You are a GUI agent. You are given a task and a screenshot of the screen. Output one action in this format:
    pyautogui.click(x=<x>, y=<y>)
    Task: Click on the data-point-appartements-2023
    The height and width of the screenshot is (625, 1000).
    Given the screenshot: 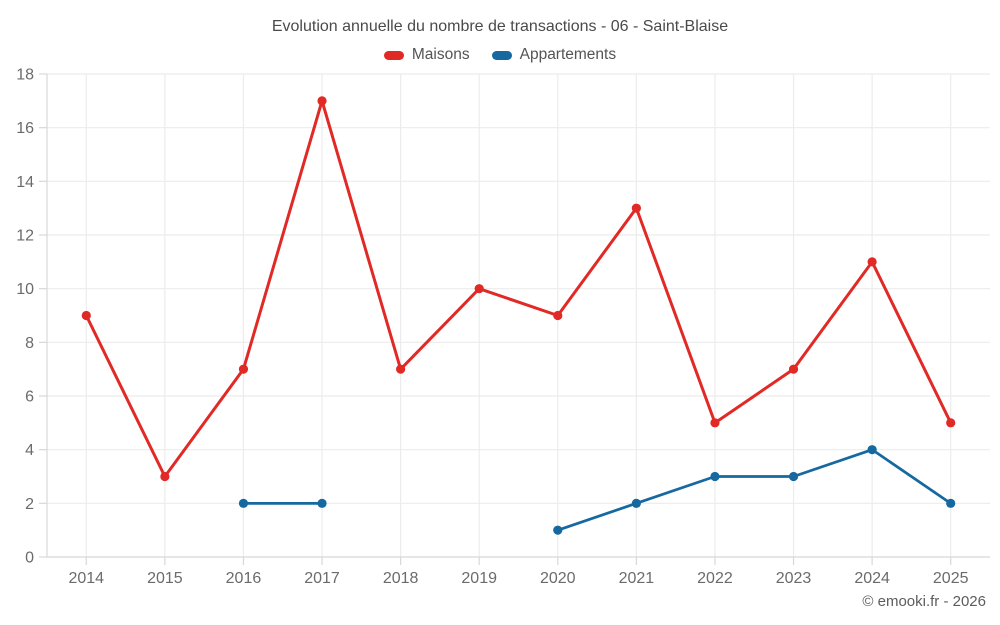 What is the action you would take?
    pyautogui.click(x=793, y=476)
    